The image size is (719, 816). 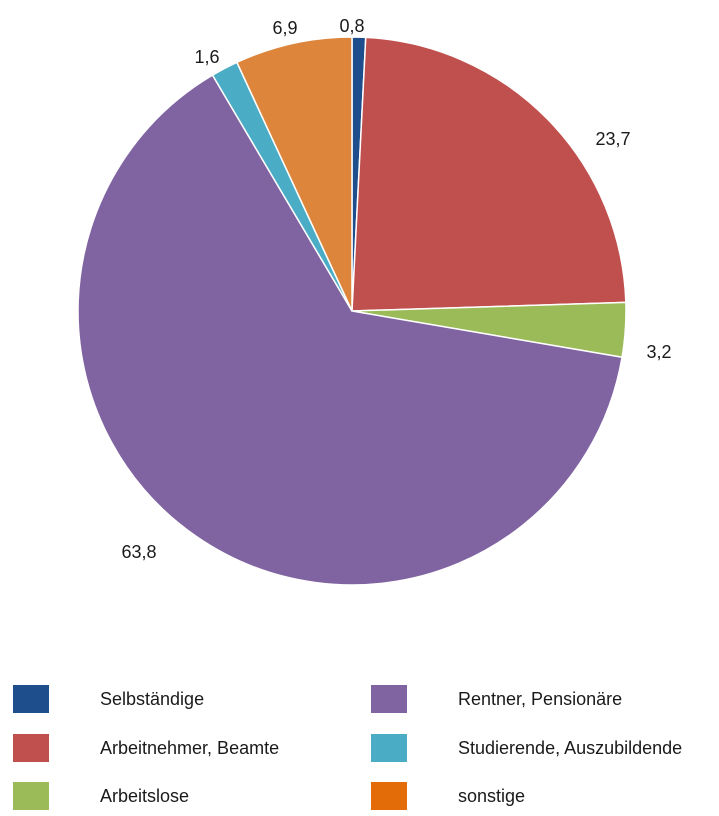 What do you see at coordinates (145, 796) in the screenshot?
I see `legend-label: Arbeitslose` at bounding box center [145, 796].